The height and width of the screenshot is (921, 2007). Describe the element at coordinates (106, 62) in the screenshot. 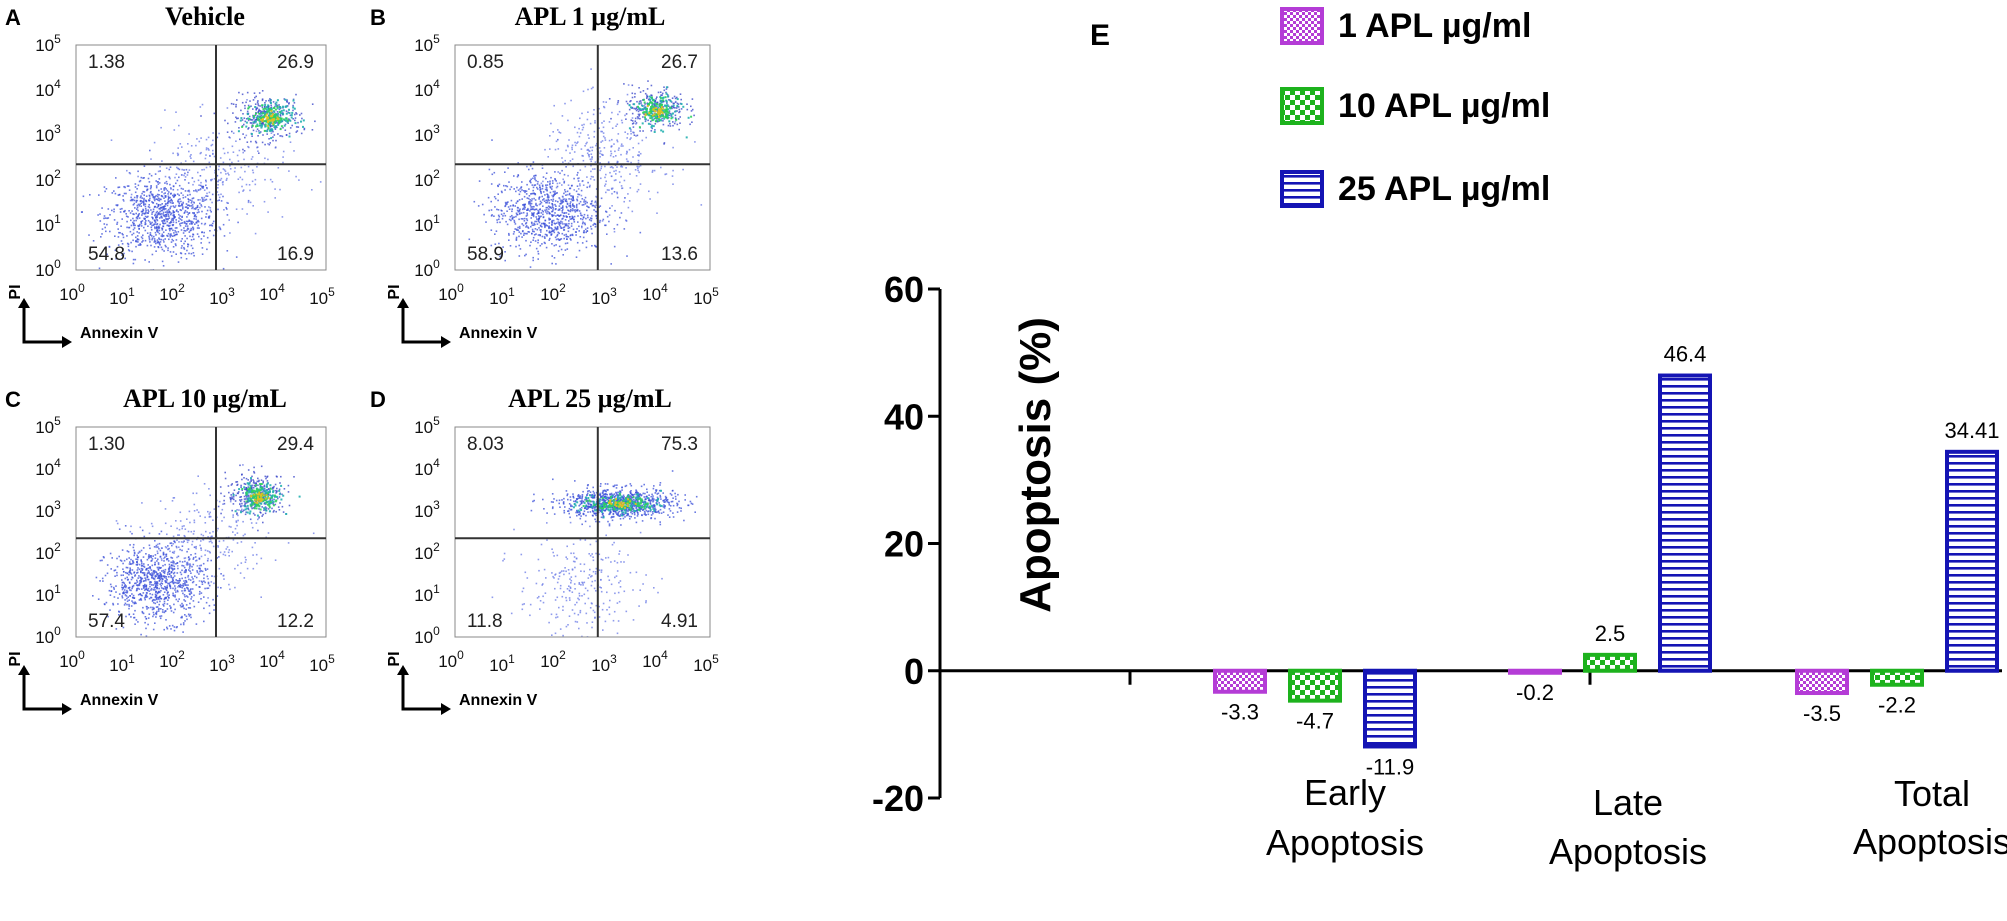

I see `quadrant-upper-left: 1.38` at that location.